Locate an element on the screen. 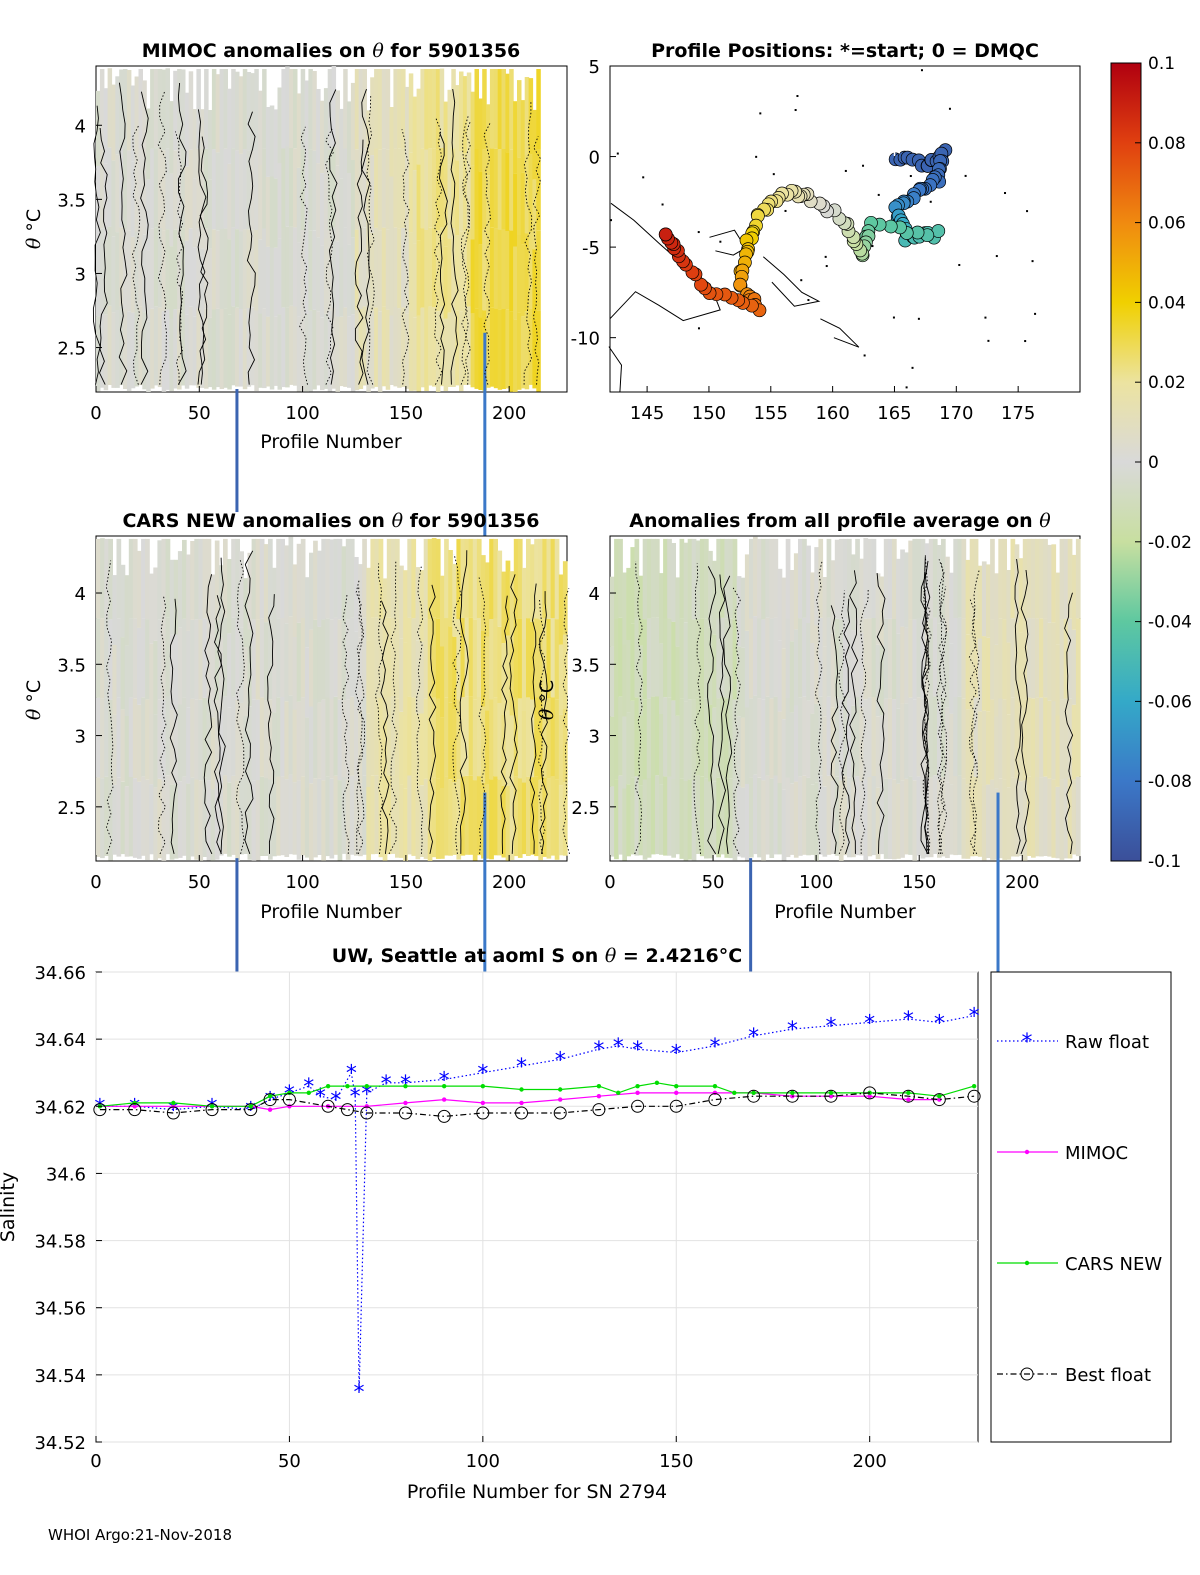 The height and width of the screenshot is (1575, 1200). y-tick-label: 34.6 is located at coordinates (66, 1174).